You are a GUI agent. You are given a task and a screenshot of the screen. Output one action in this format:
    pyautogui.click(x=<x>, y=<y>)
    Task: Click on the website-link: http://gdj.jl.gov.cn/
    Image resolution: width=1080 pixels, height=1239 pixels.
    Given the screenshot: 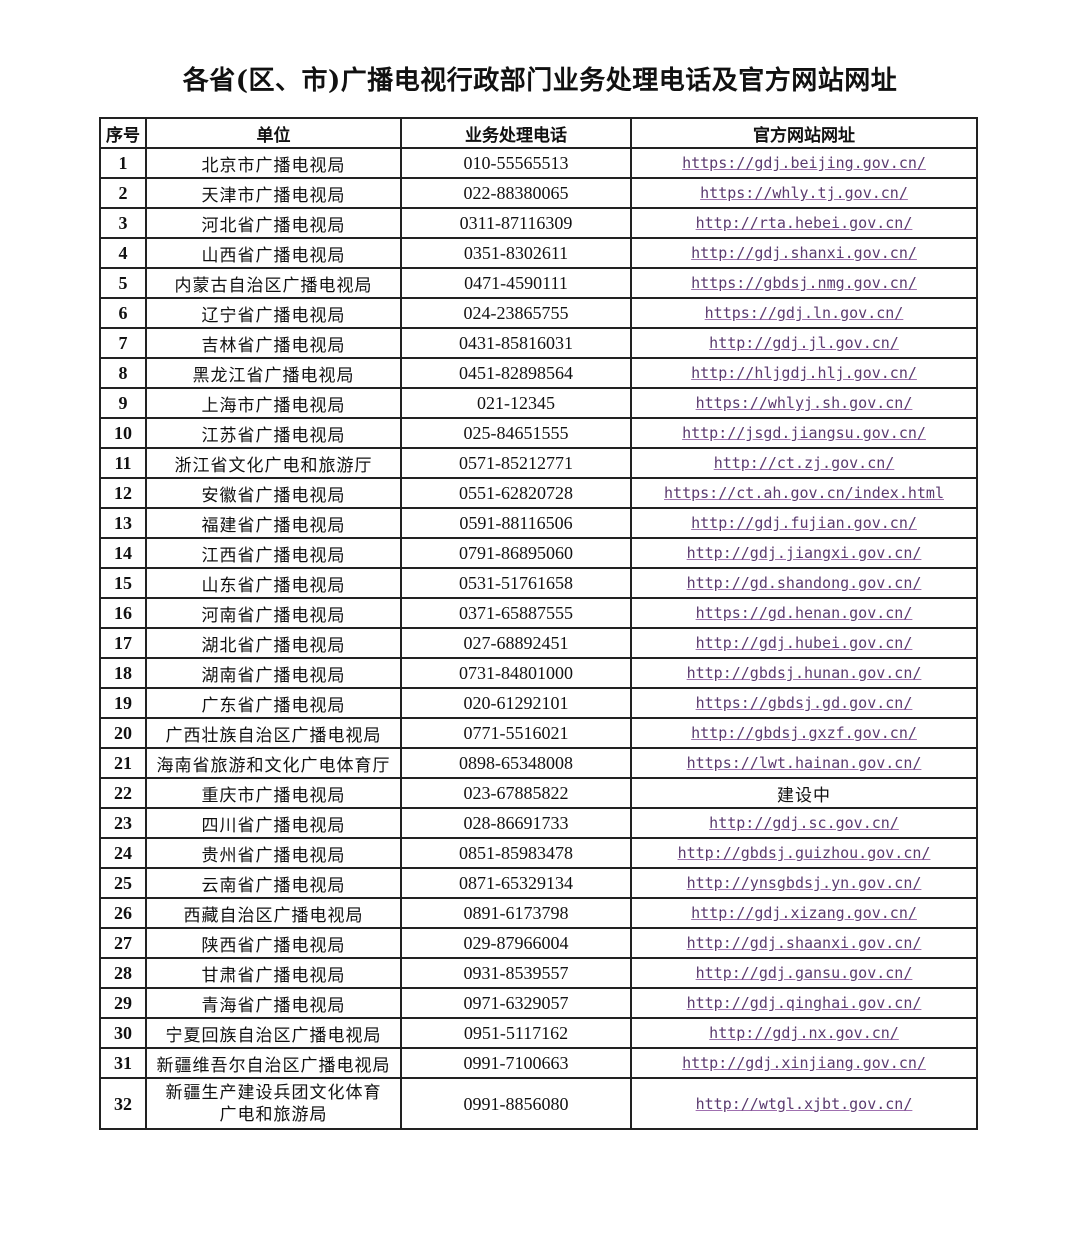 What is the action you would take?
    pyautogui.click(x=804, y=343)
    